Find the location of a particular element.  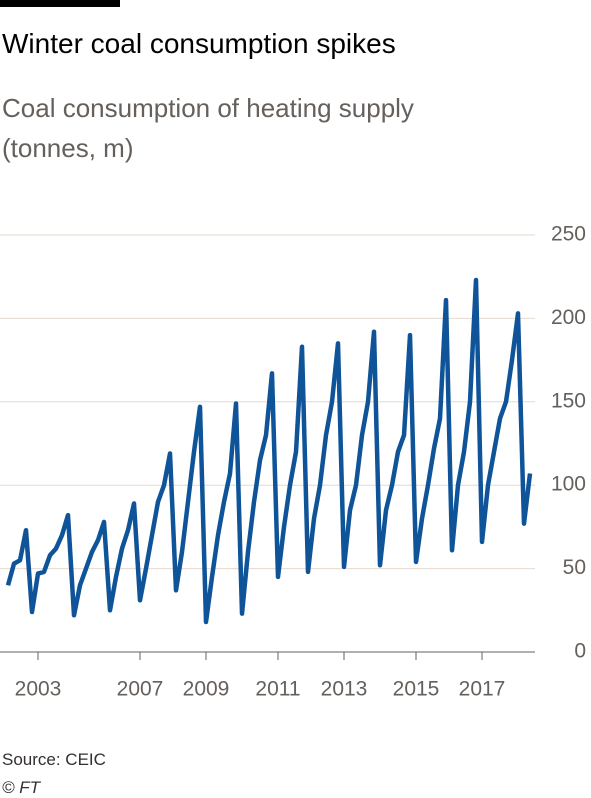

x-tick-label: 2013 is located at coordinates (344, 689).